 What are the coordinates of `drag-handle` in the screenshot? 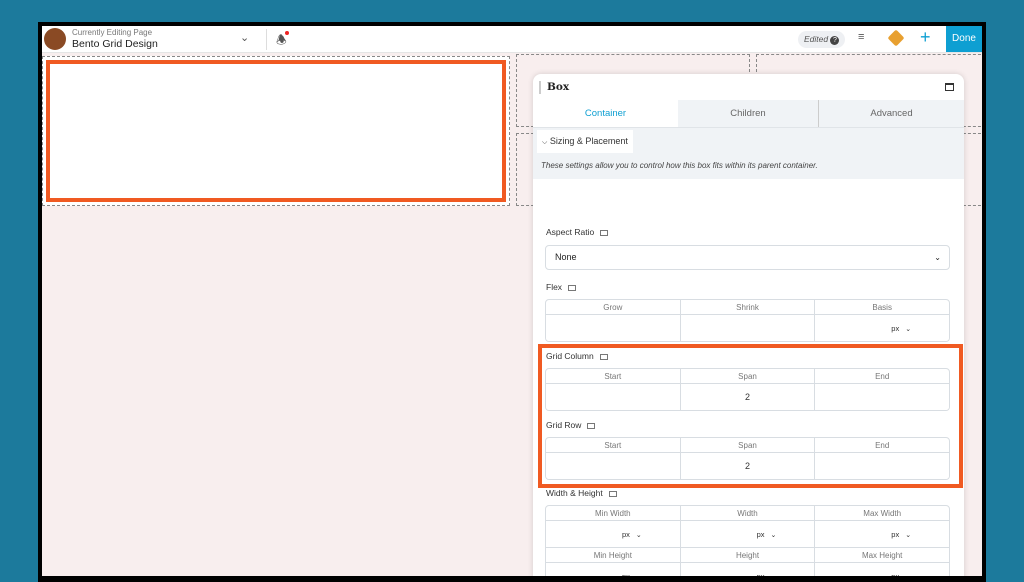 It's located at (540, 87).